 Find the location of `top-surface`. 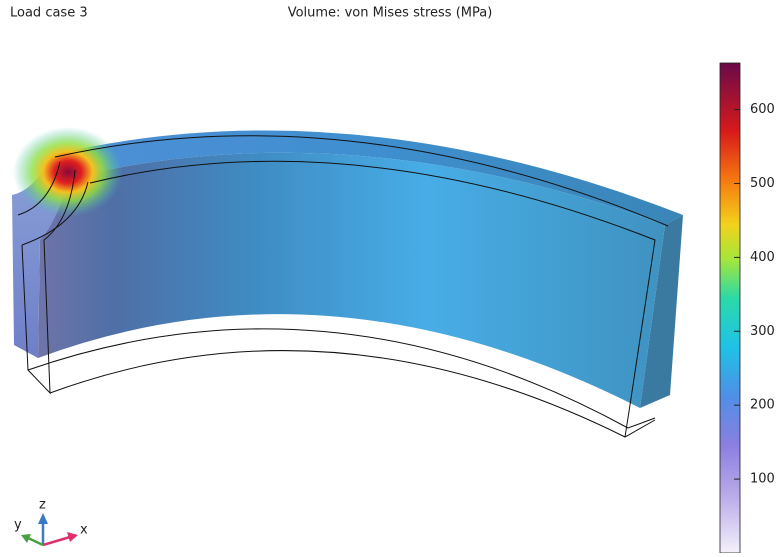

top-surface is located at coordinates (367, 177).